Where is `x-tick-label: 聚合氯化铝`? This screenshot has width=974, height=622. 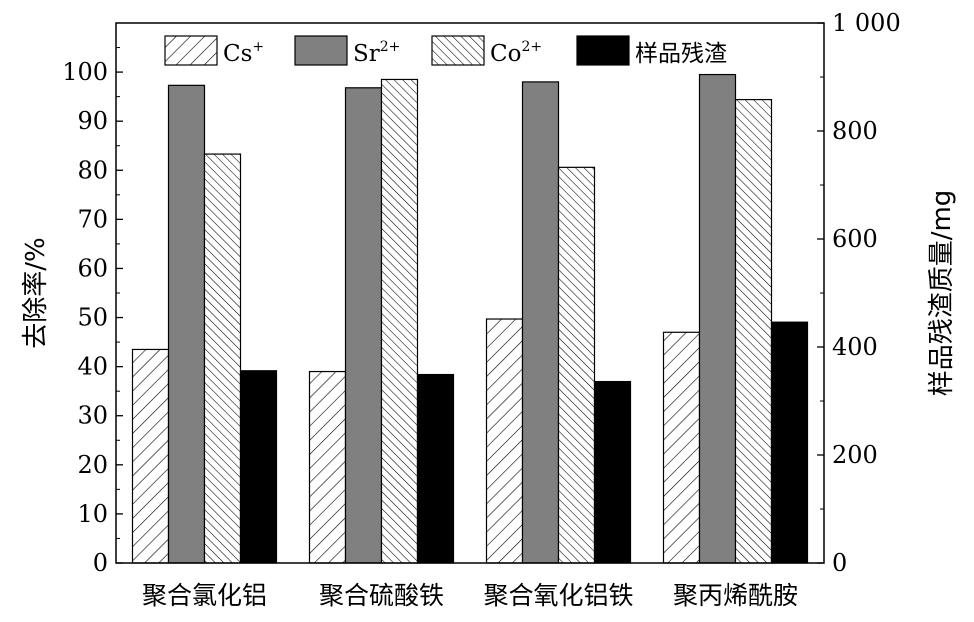
x-tick-label: 聚合氯化铝 is located at coordinates (204, 595).